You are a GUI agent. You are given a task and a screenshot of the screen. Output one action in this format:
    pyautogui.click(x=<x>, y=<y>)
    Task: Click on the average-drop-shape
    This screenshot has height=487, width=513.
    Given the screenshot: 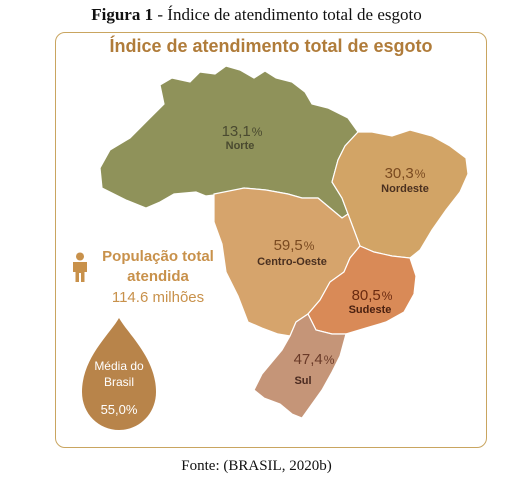 What is the action you would take?
    pyautogui.click(x=119, y=374)
    